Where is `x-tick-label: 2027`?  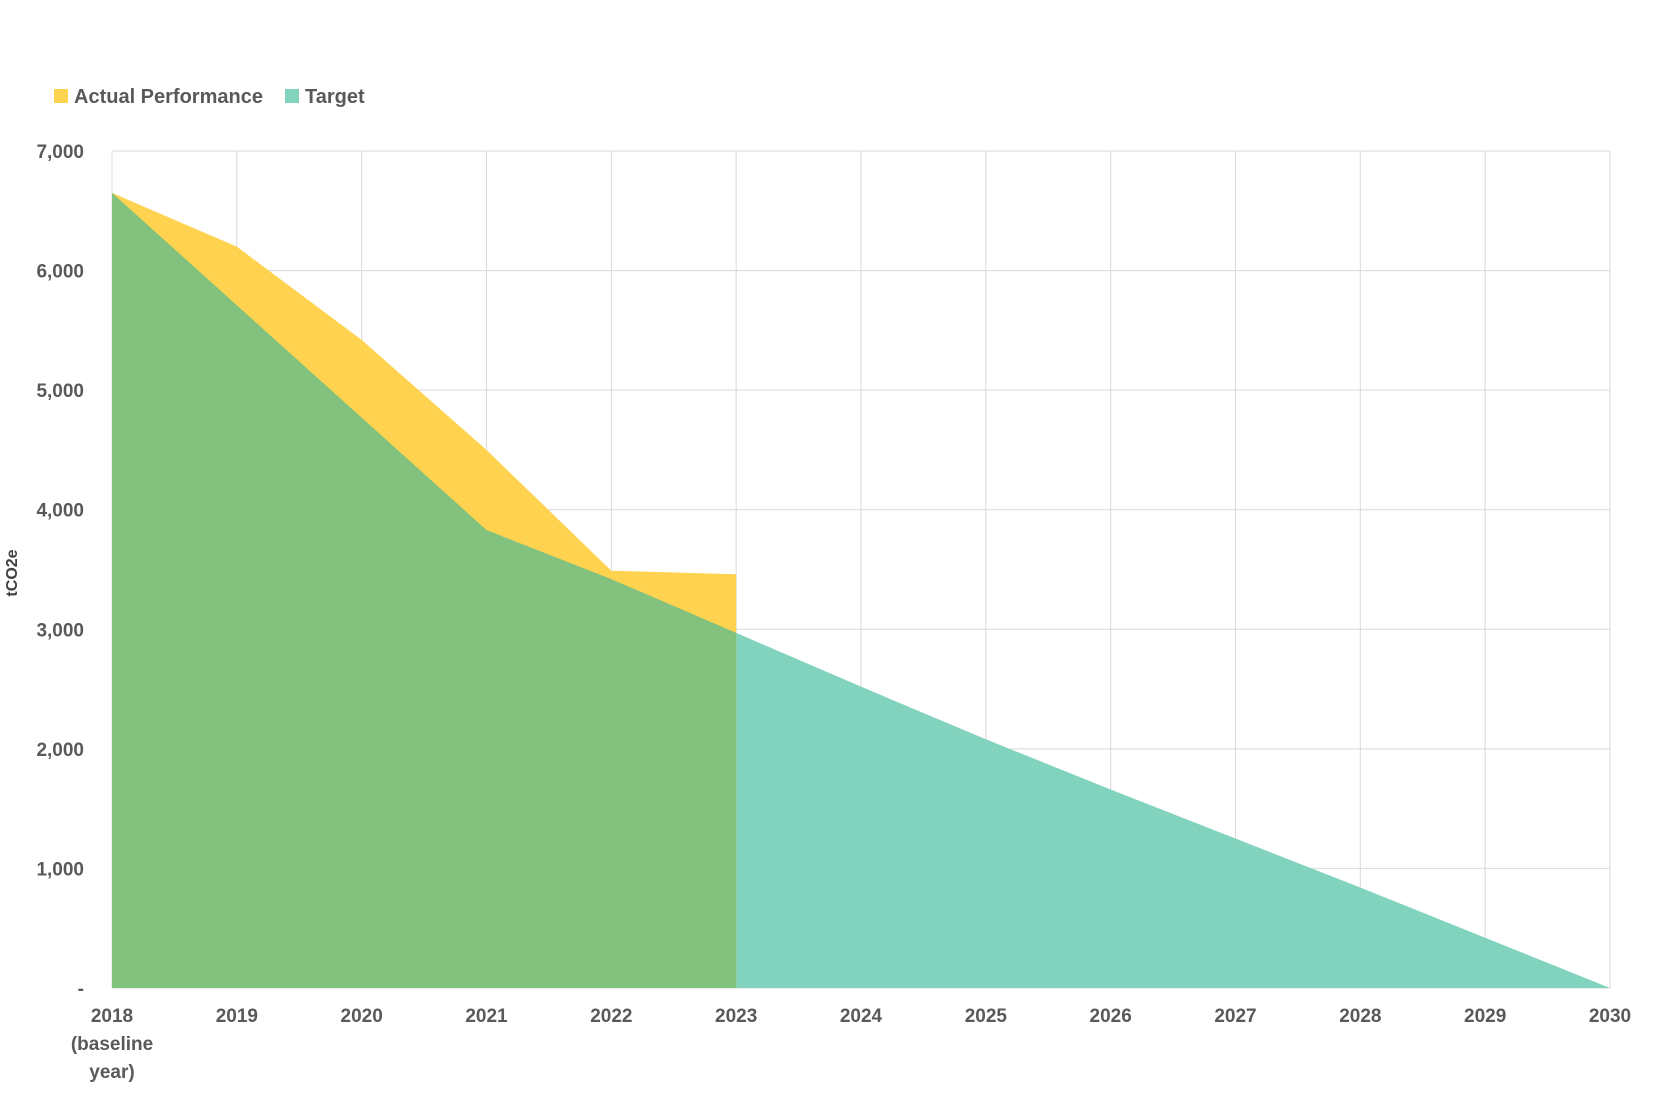
x-tick-label: 2027 is located at coordinates (1235, 1016).